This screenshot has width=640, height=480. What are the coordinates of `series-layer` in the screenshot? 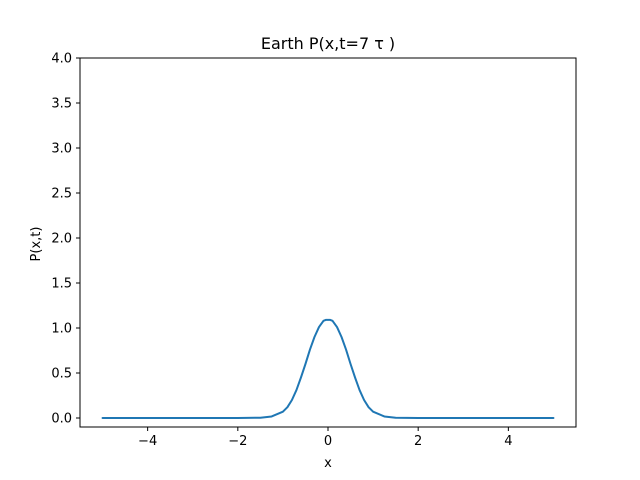 It's located at (328, 368).